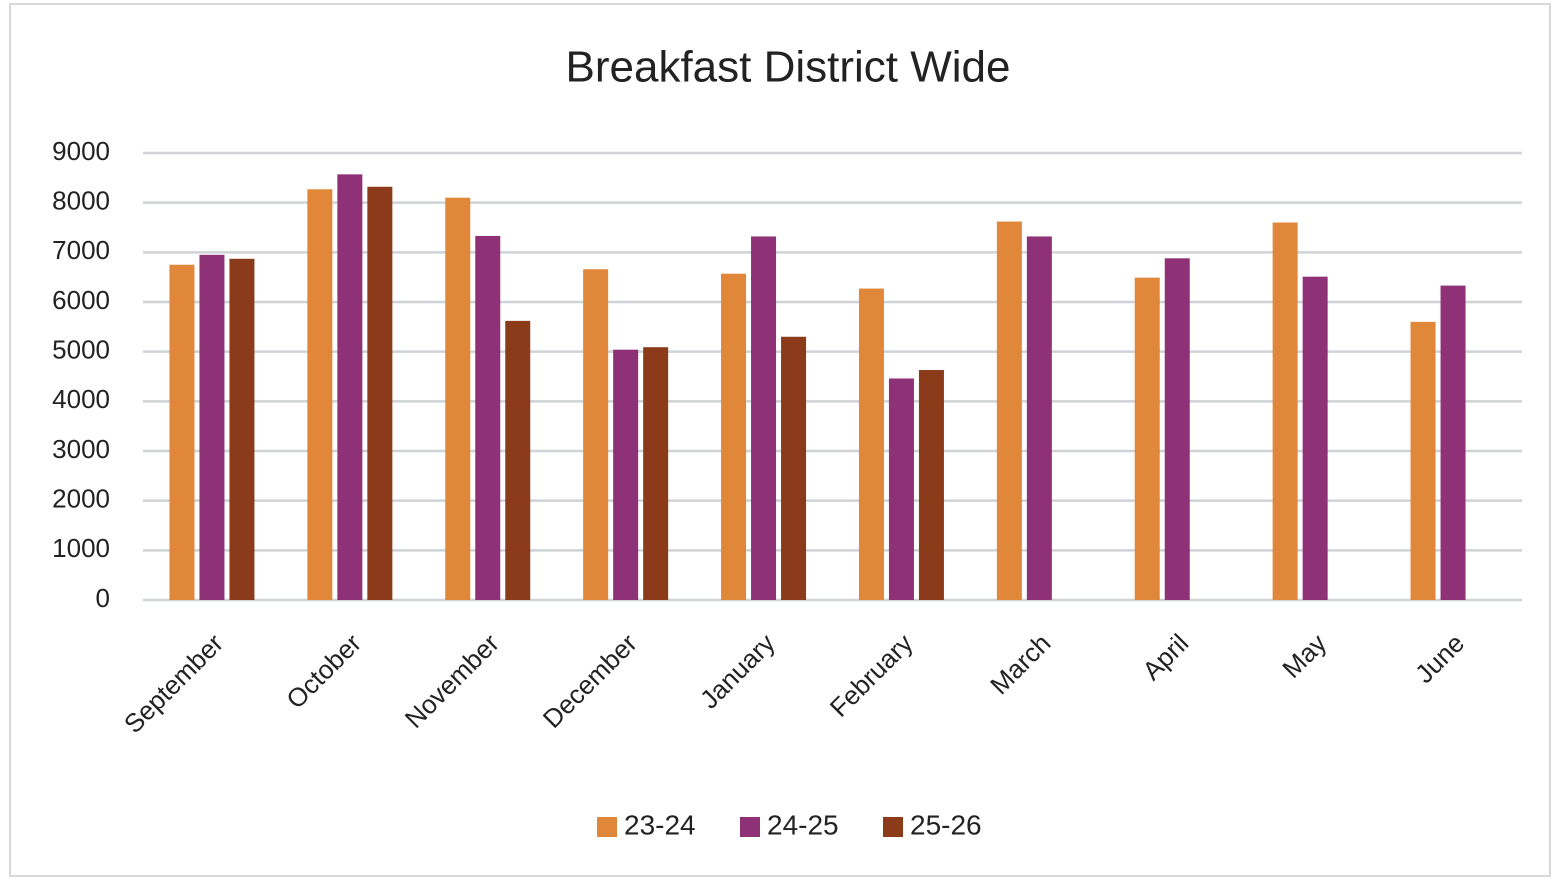 This screenshot has width=1556, height=880. I want to click on legend-label: 24-25, so click(803, 824).